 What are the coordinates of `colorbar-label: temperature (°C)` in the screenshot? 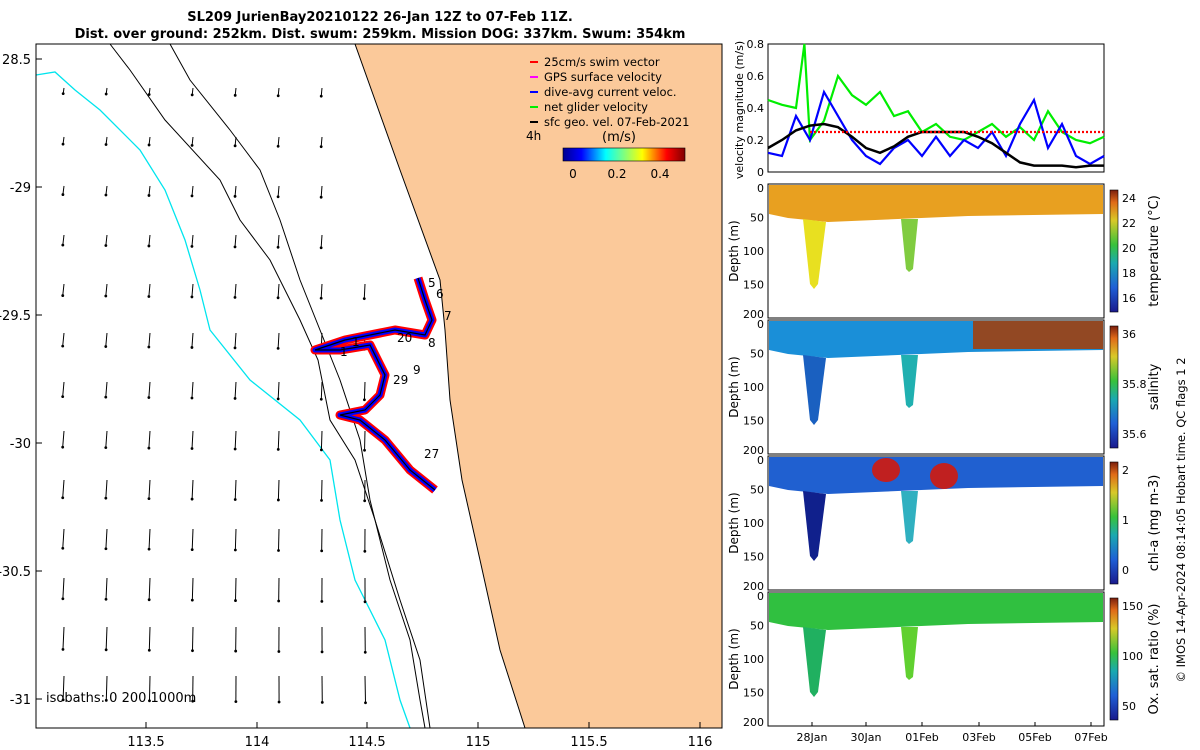 It's located at (1154, 251).